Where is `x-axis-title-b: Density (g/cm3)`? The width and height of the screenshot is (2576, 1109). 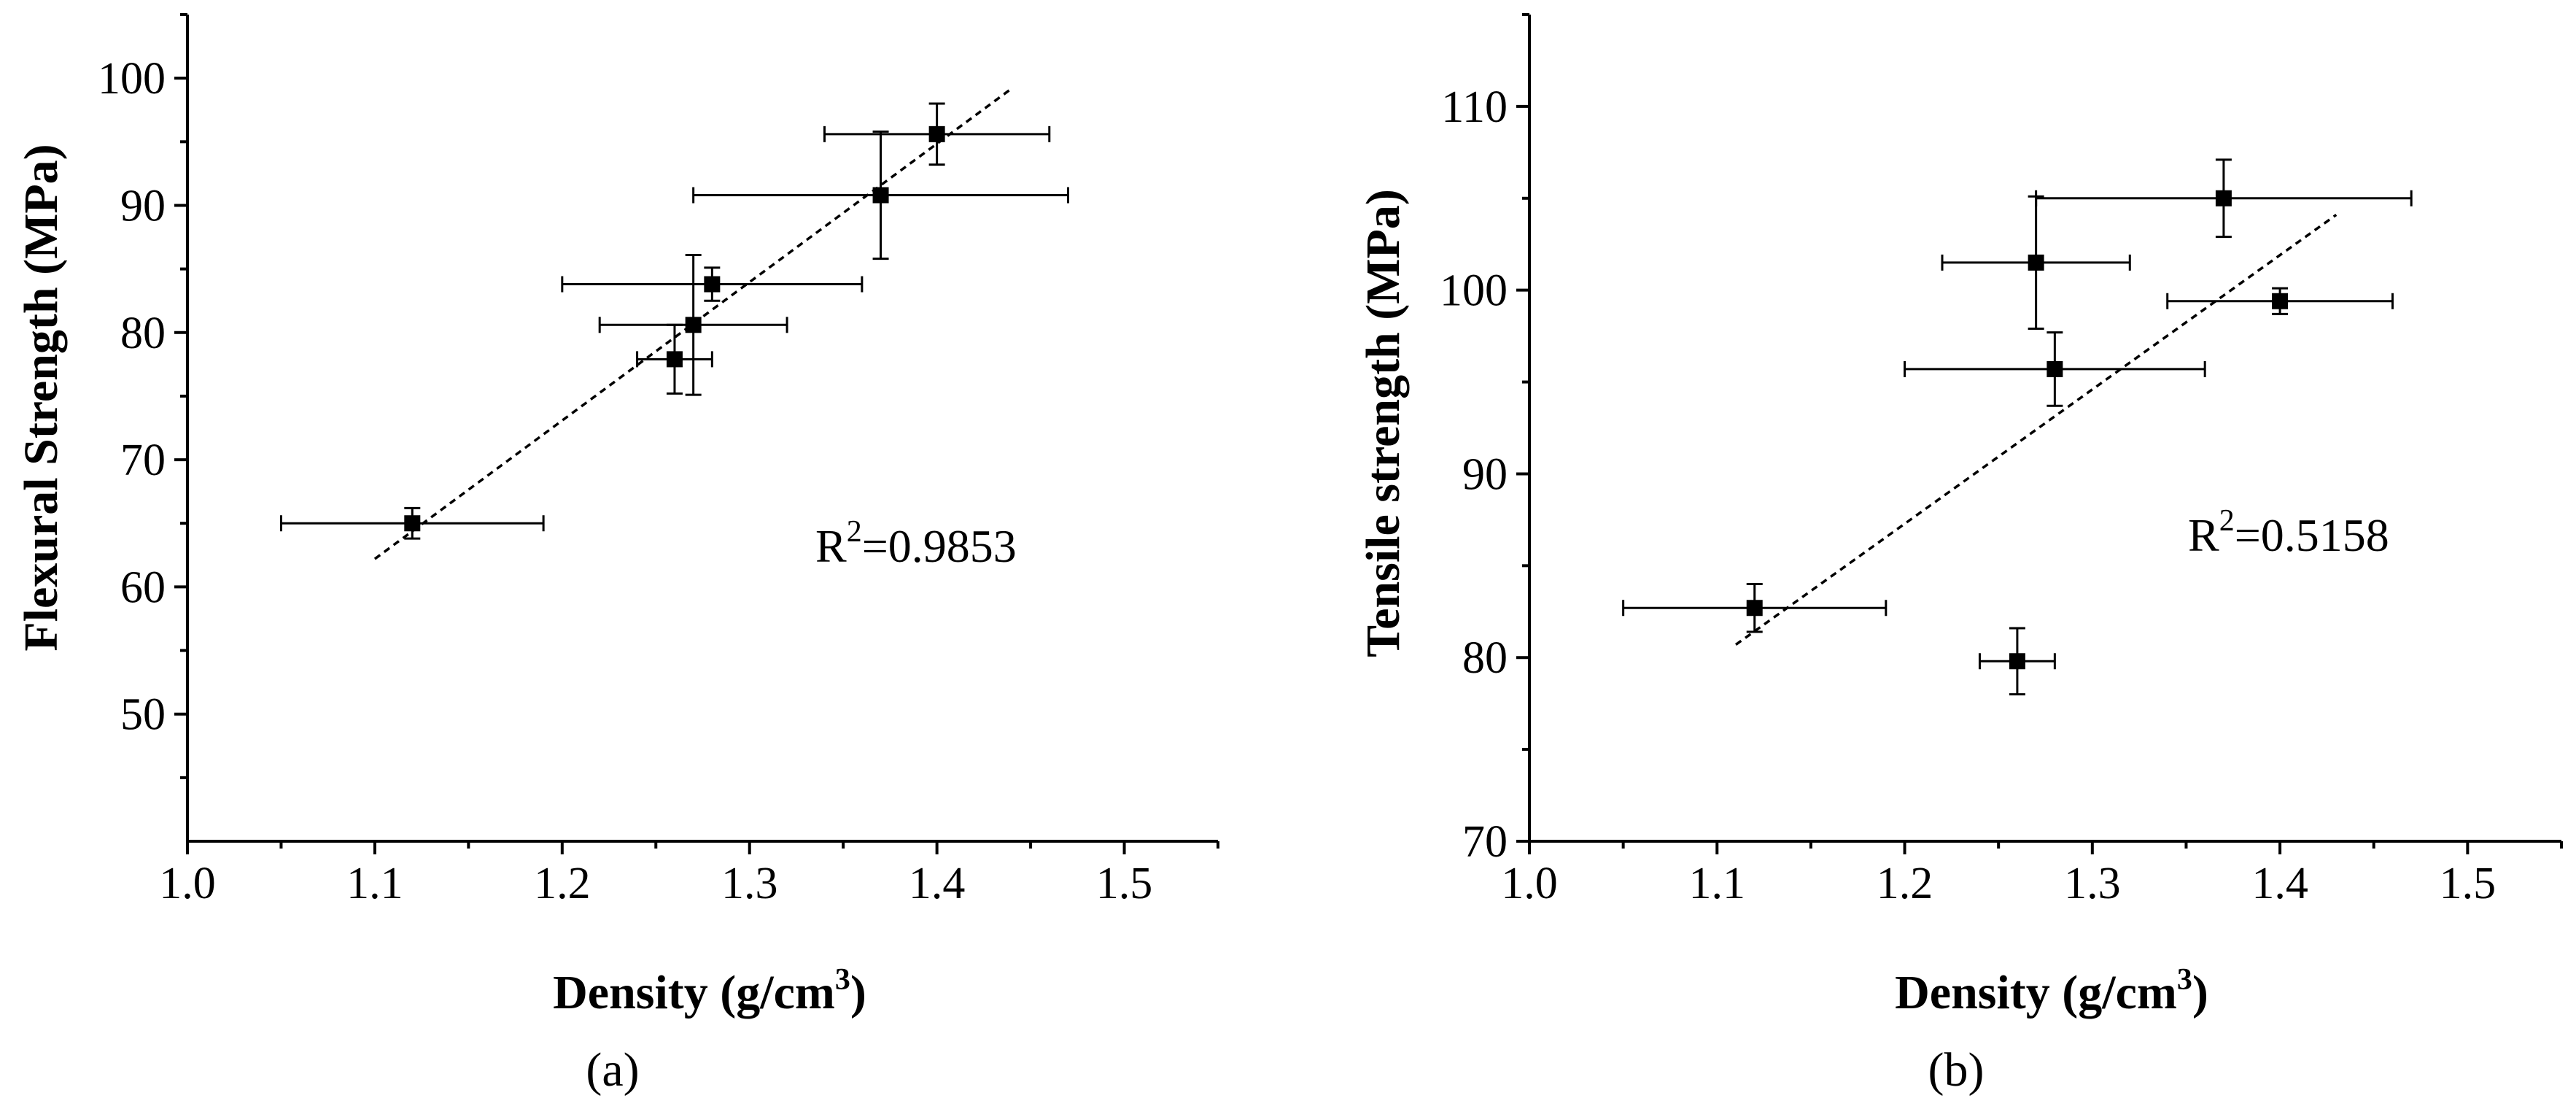
x-axis-title-b: Density (g/cm3) is located at coordinates (2052, 991).